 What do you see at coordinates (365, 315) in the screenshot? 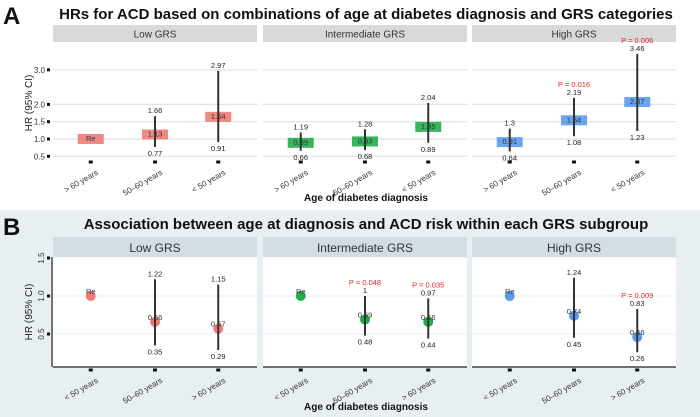
I see `hr-value-label: 0.69` at bounding box center [365, 315].